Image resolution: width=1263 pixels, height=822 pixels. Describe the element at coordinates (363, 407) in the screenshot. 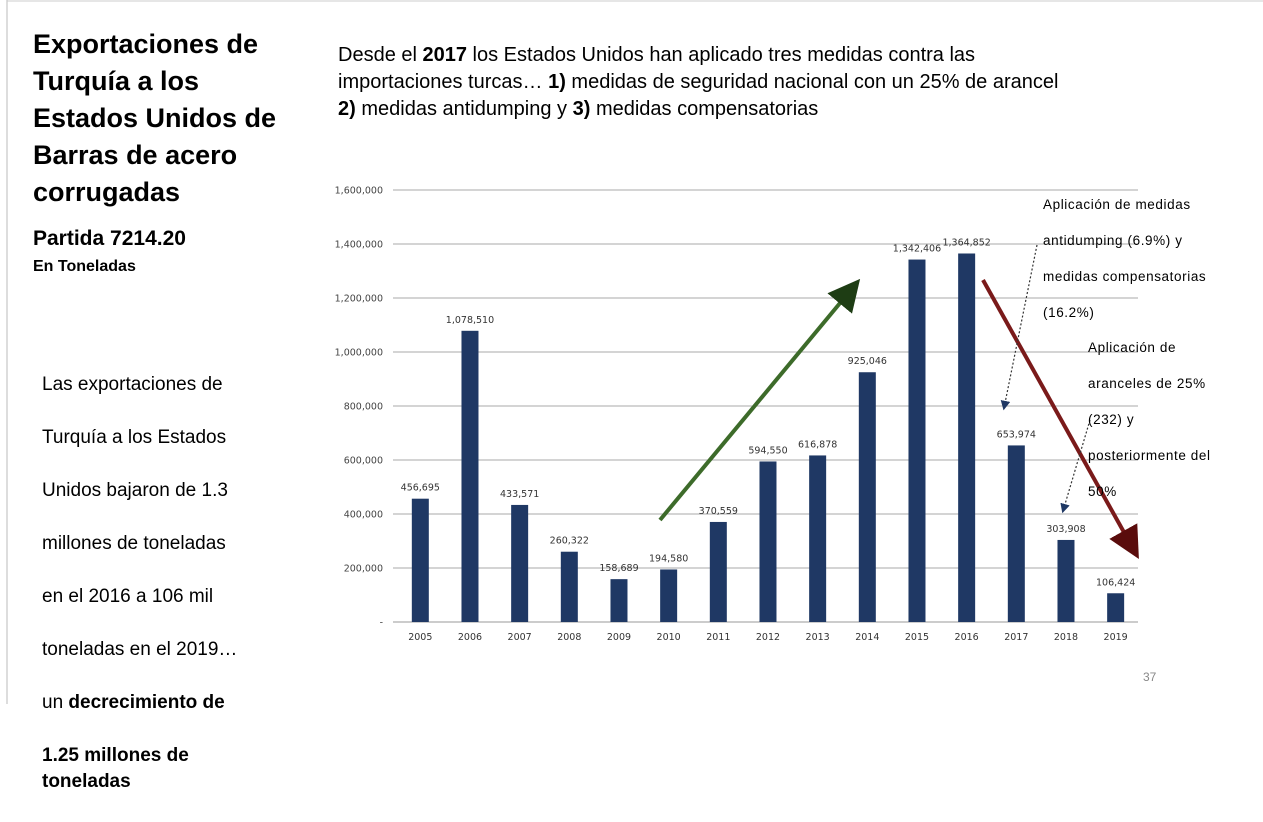

I see `y-tick-label: 800,000` at that location.